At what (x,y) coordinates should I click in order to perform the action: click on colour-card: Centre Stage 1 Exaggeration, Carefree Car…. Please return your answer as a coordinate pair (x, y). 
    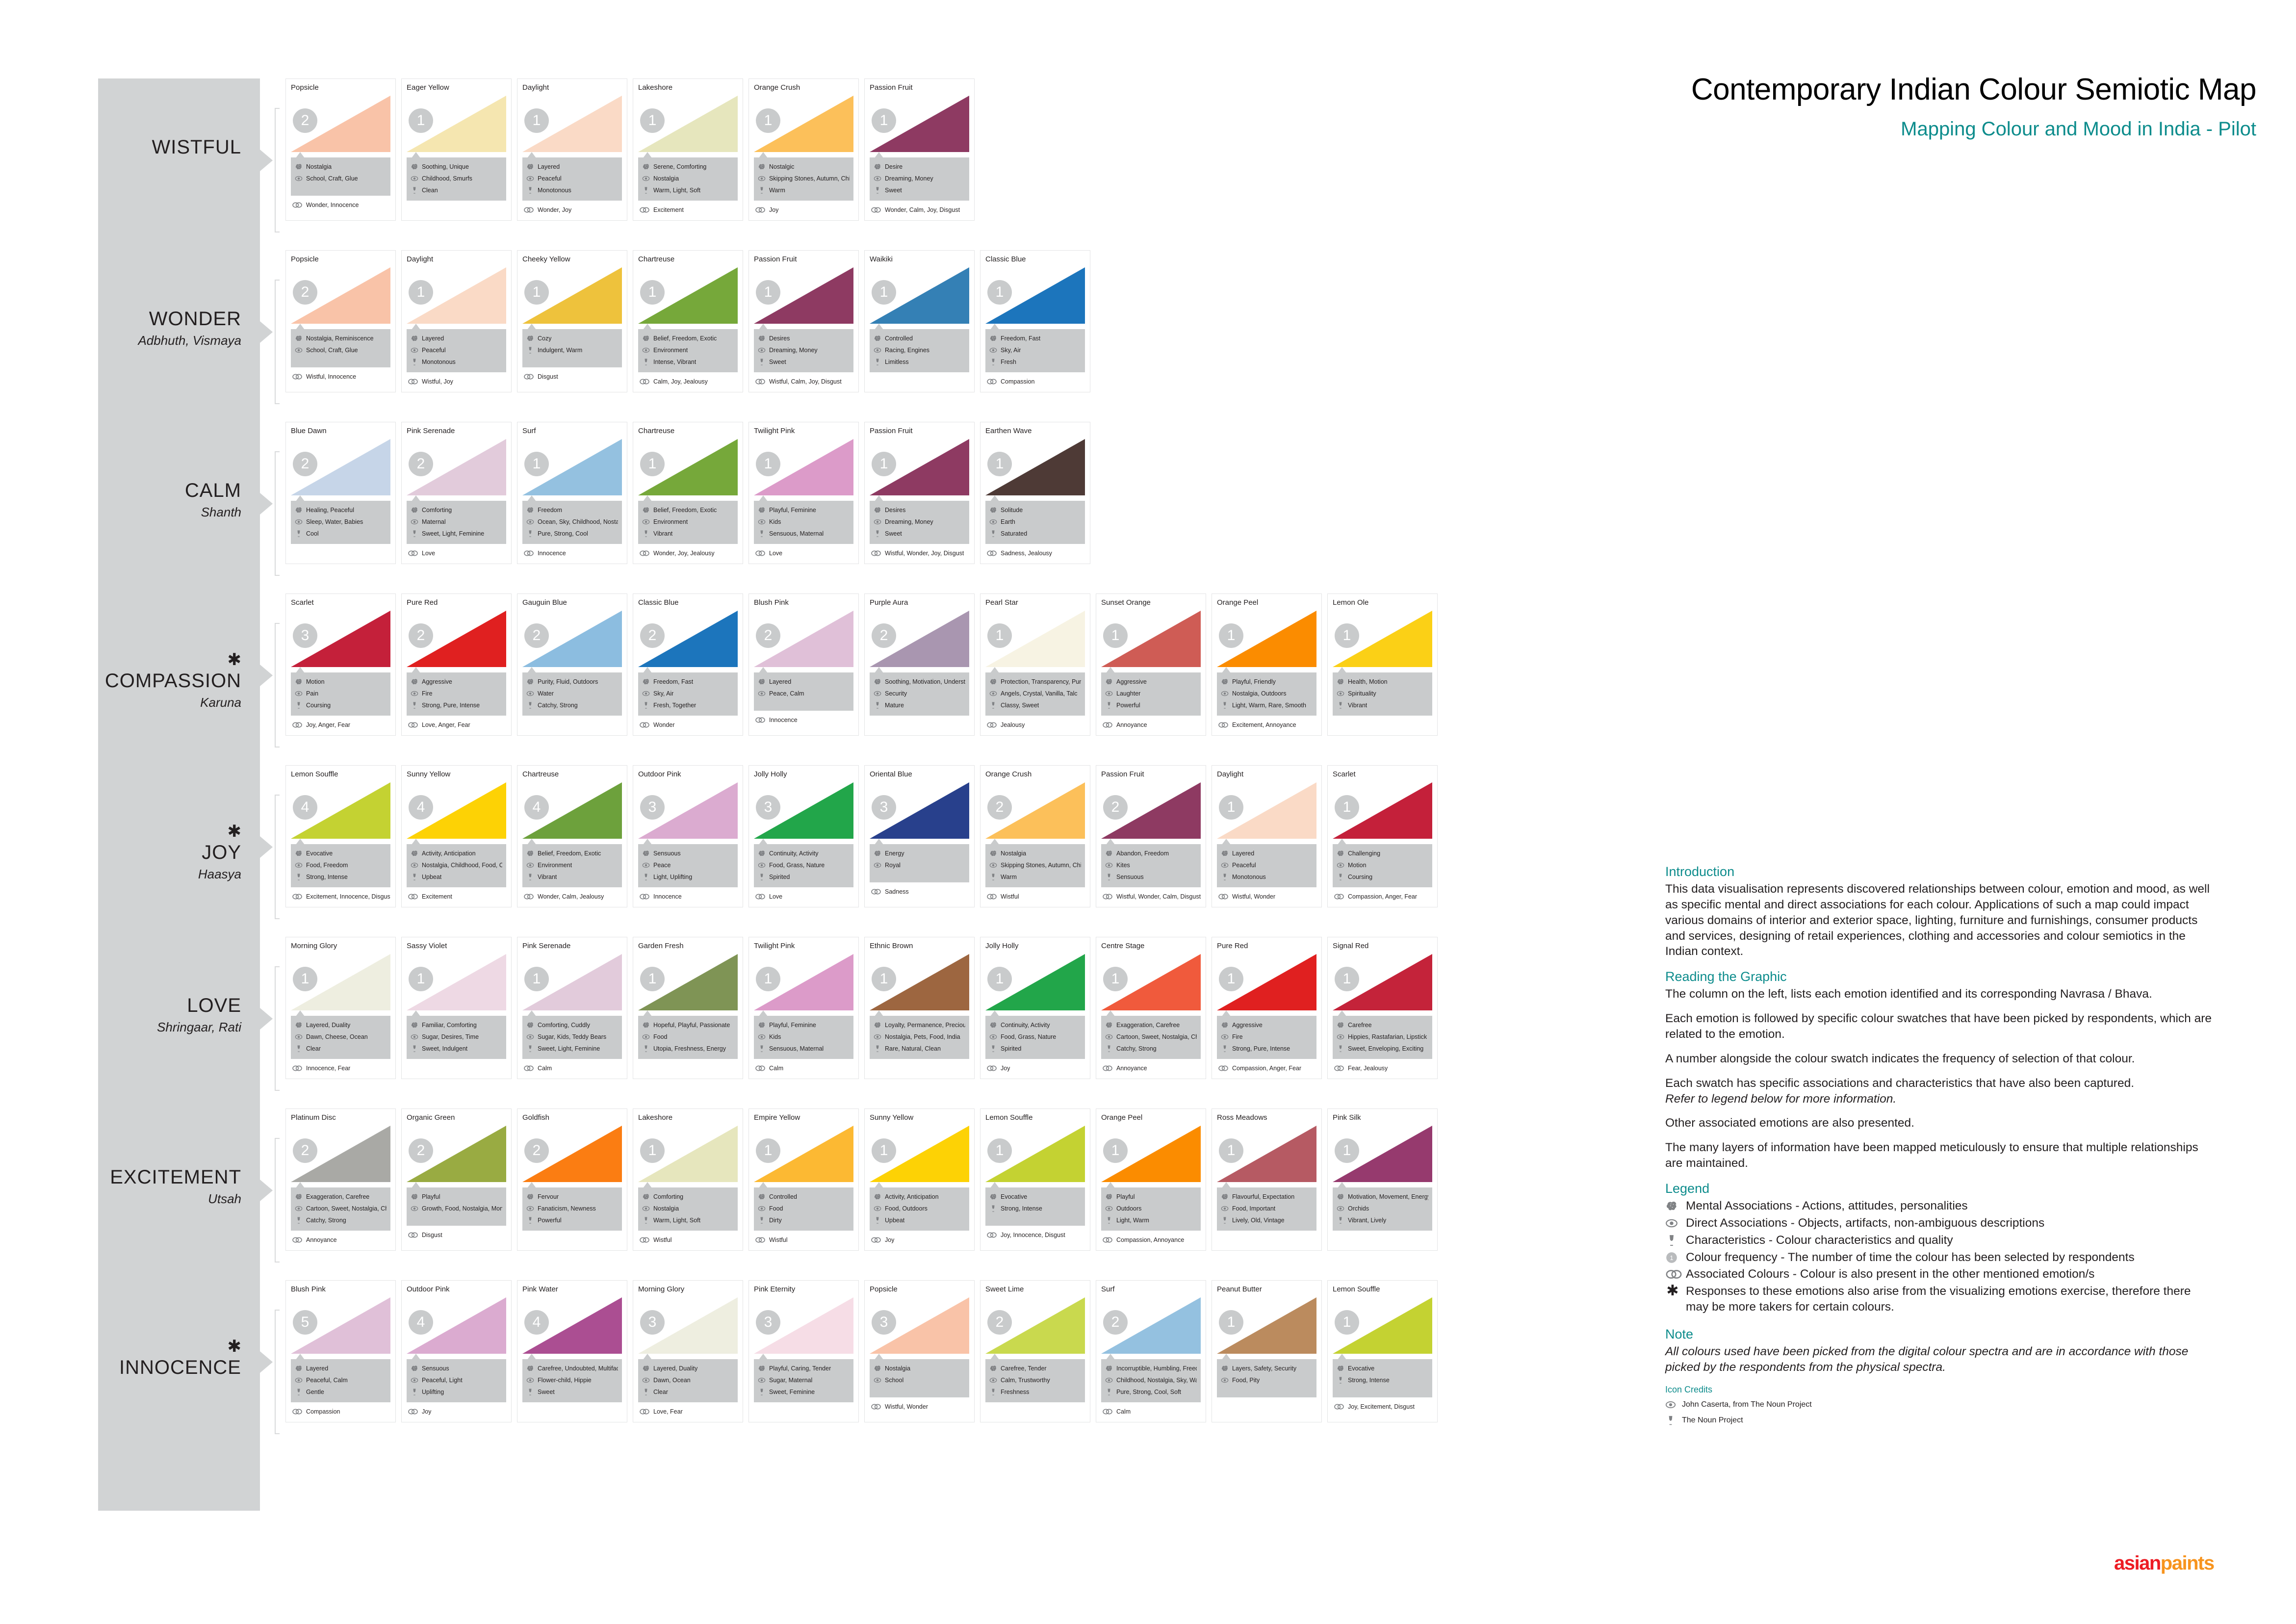
    Looking at the image, I should click on (1151, 1008).